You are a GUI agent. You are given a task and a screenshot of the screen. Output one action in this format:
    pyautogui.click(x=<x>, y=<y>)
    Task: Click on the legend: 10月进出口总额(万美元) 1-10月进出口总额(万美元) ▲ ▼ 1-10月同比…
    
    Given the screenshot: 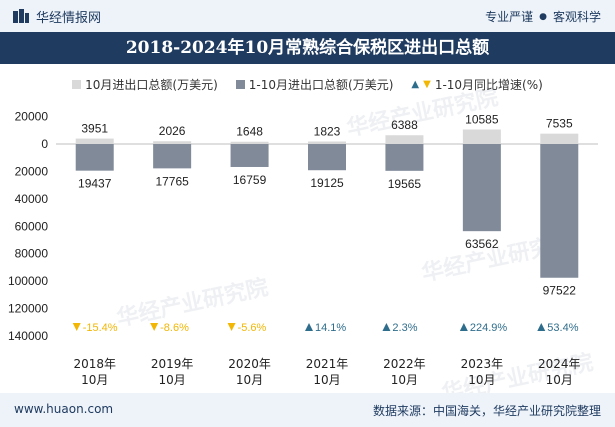 What is the action you would take?
    pyautogui.click(x=307, y=84)
    